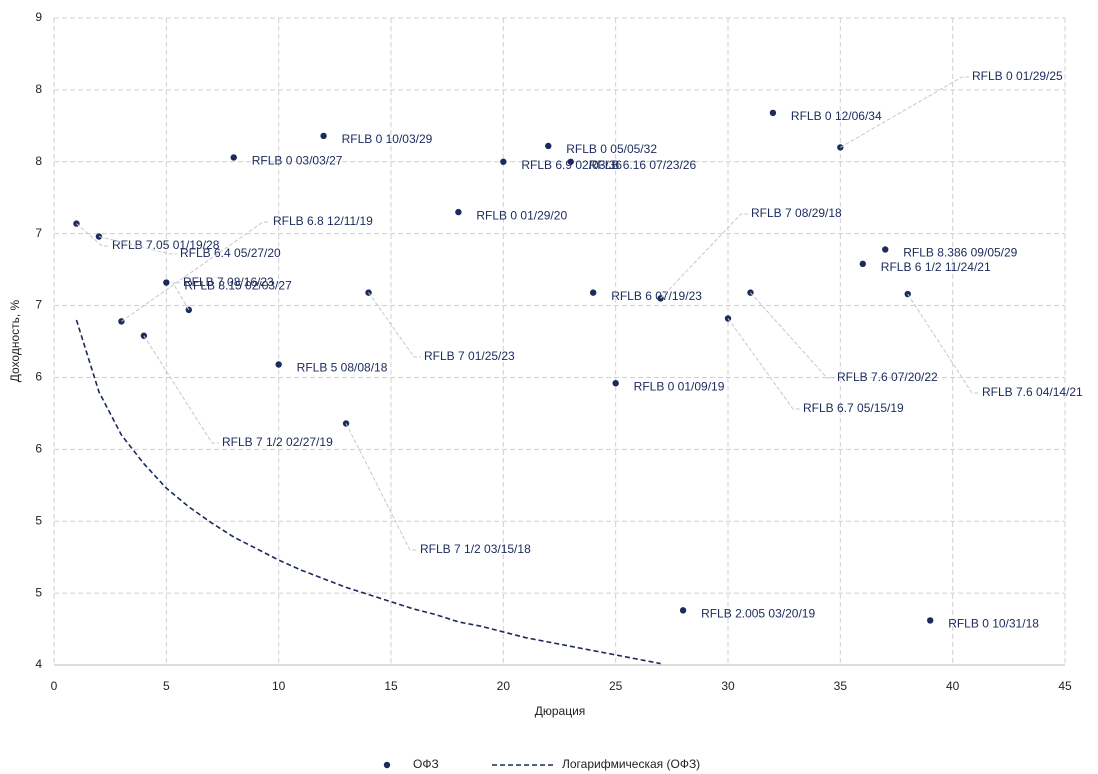 This screenshot has height=774, width=1098. Describe the element at coordinates (1032, 392) in the screenshot. I see `point-label: RFLB 7.6 04/14/21` at that location.